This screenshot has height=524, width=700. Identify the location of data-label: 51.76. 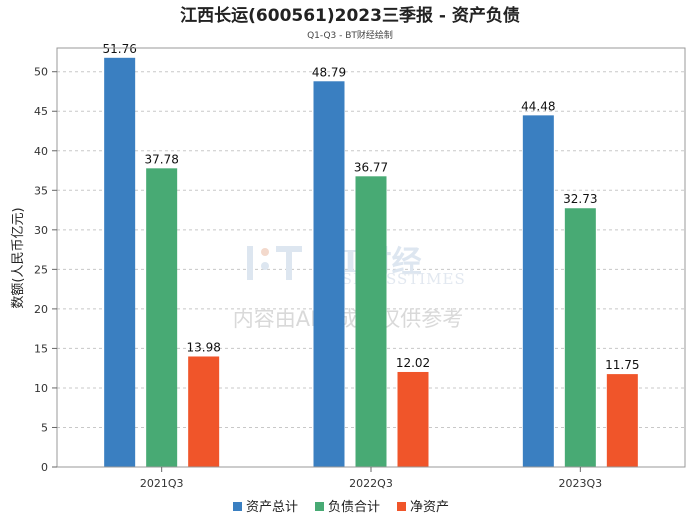
(119, 49).